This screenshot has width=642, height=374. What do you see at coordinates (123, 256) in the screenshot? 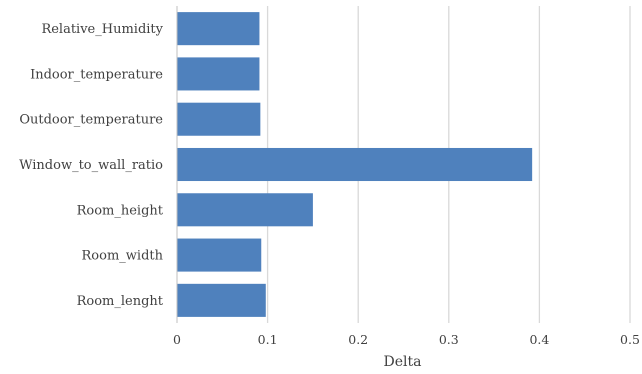
I see `category-label: Room_width` at bounding box center [123, 256].